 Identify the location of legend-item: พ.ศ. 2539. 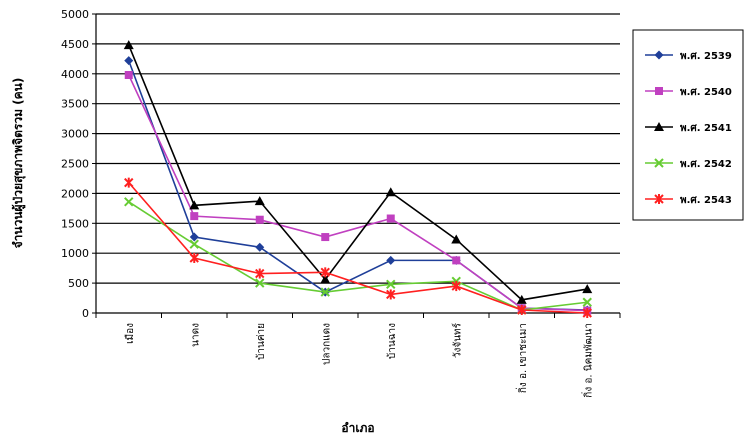
(688, 56).